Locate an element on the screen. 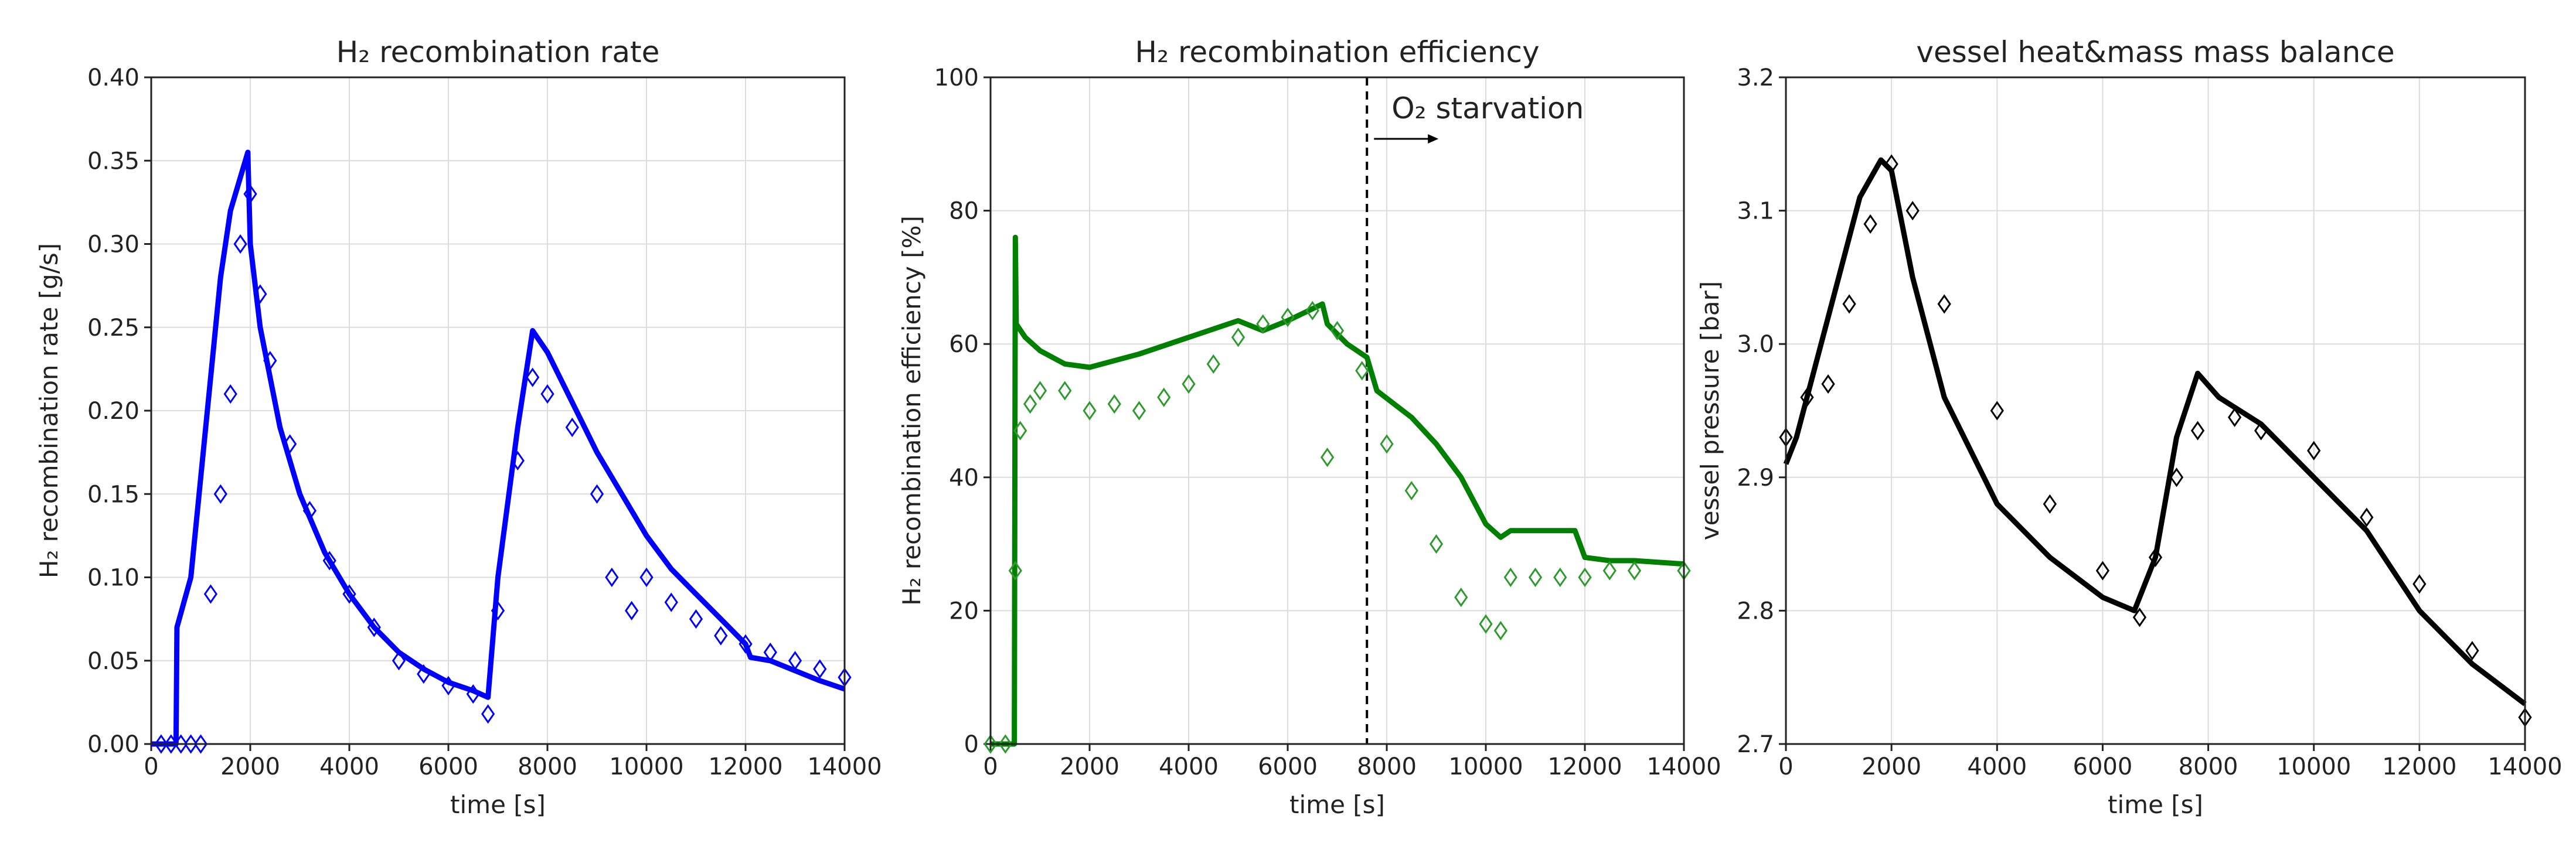  y-tick-label: 40 is located at coordinates (964, 479).